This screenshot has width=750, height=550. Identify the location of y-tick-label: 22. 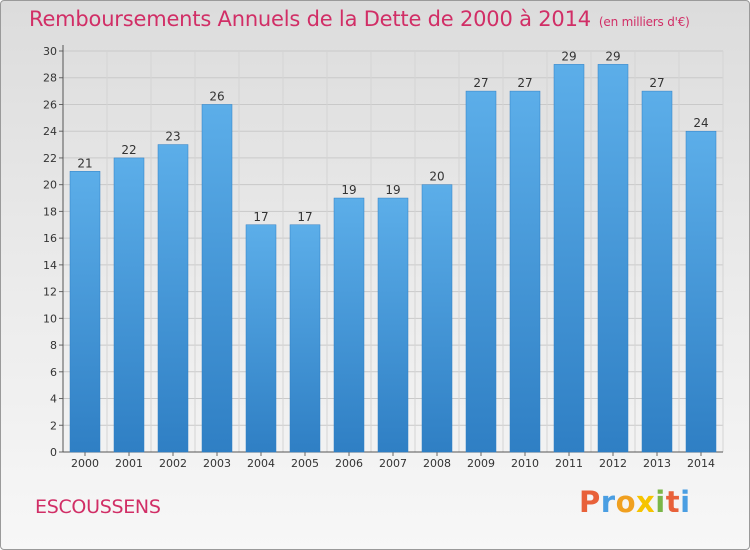
(50, 158).